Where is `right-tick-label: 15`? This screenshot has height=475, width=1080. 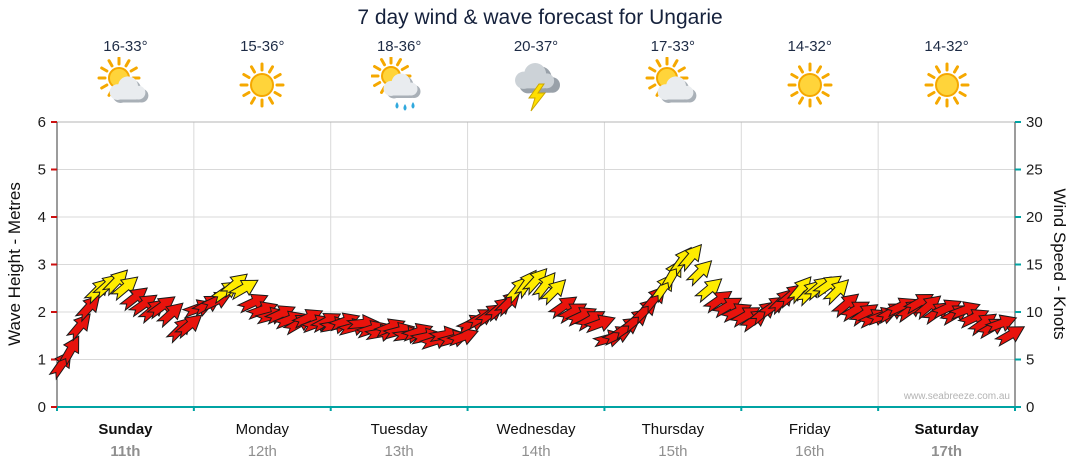 right-tick-label: 15 is located at coordinates (1034, 265).